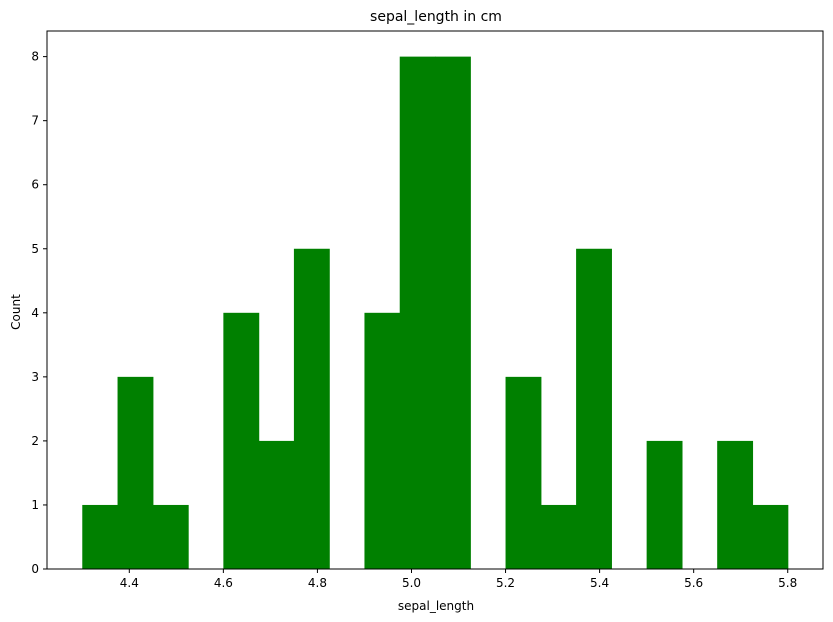 Image resolution: width=833 pixels, height=622 pixels. I want to click on x-tick-label-7: 5.8, so click(787, 583).